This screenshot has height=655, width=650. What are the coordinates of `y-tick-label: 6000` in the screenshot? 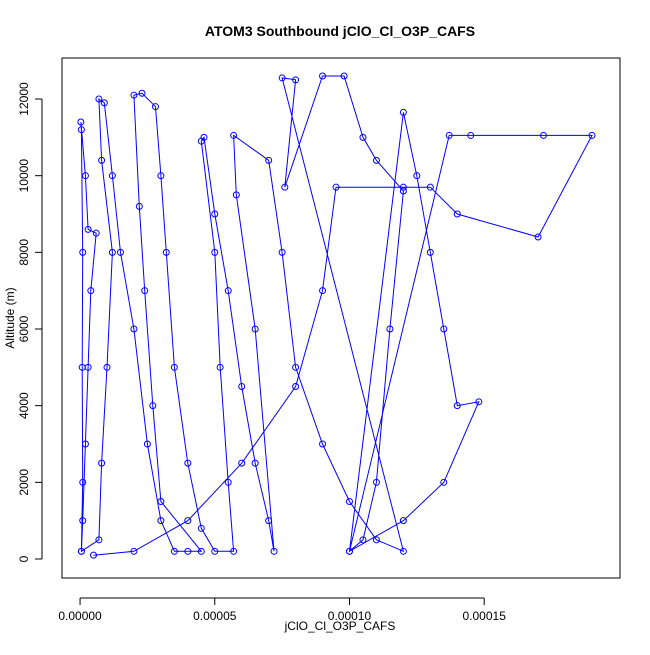 It's located at (24, 328).